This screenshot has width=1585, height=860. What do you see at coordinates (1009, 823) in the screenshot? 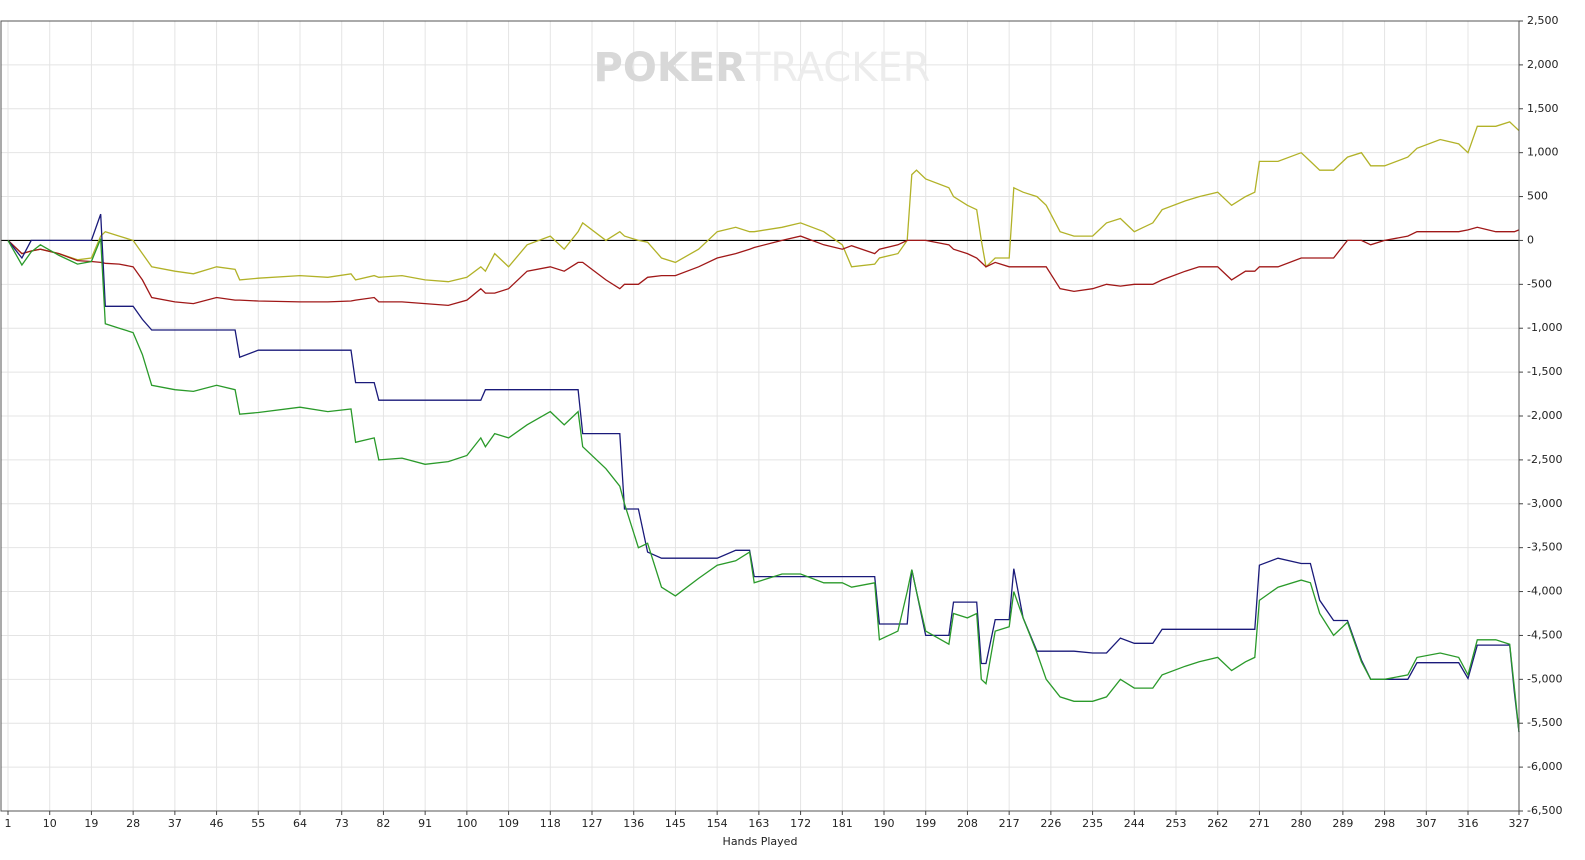
I see `x-tick-label: 217` at bounding box center [1009, 823].